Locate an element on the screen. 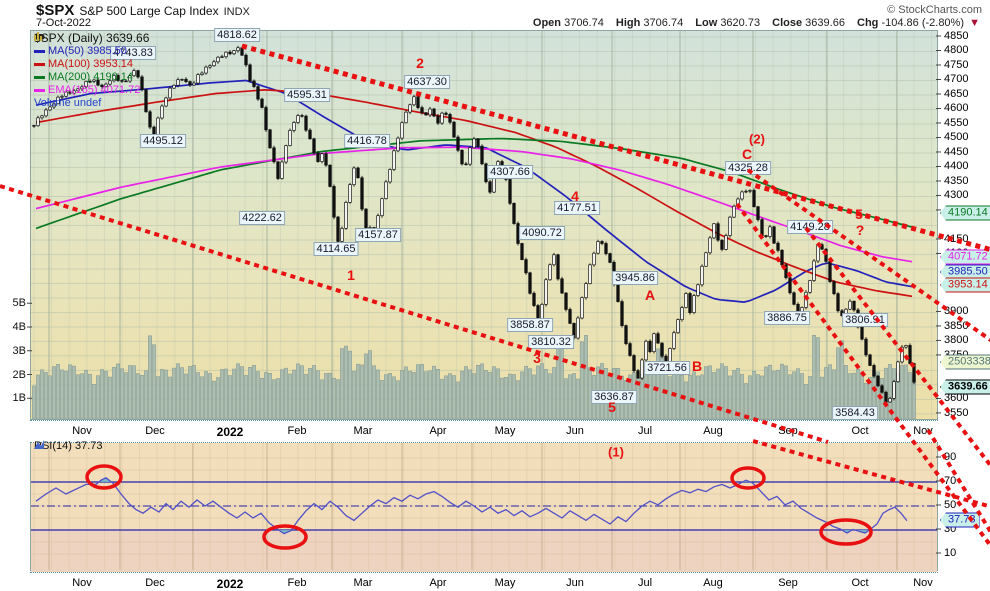 The height and width of the screenshot is (591, 990). volume-bars-icon is located at coordinates (38, 36).